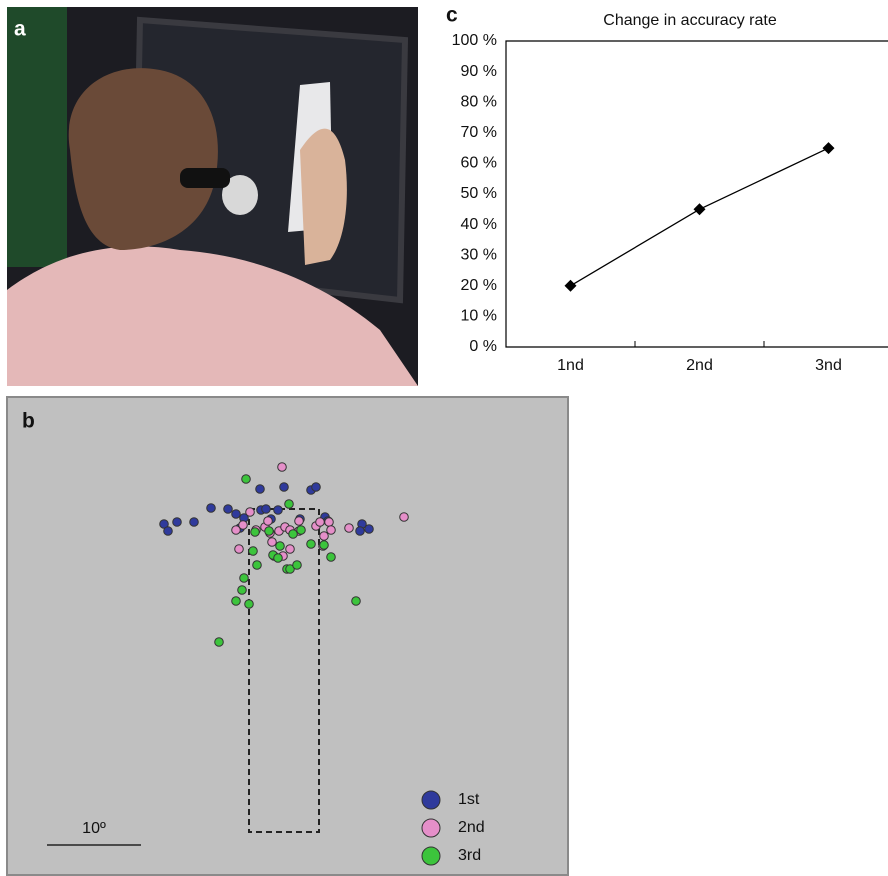 The height and width of the screenshot is (876, 888). I want to click on y-tick-label: 10 %, so click(479, 316).